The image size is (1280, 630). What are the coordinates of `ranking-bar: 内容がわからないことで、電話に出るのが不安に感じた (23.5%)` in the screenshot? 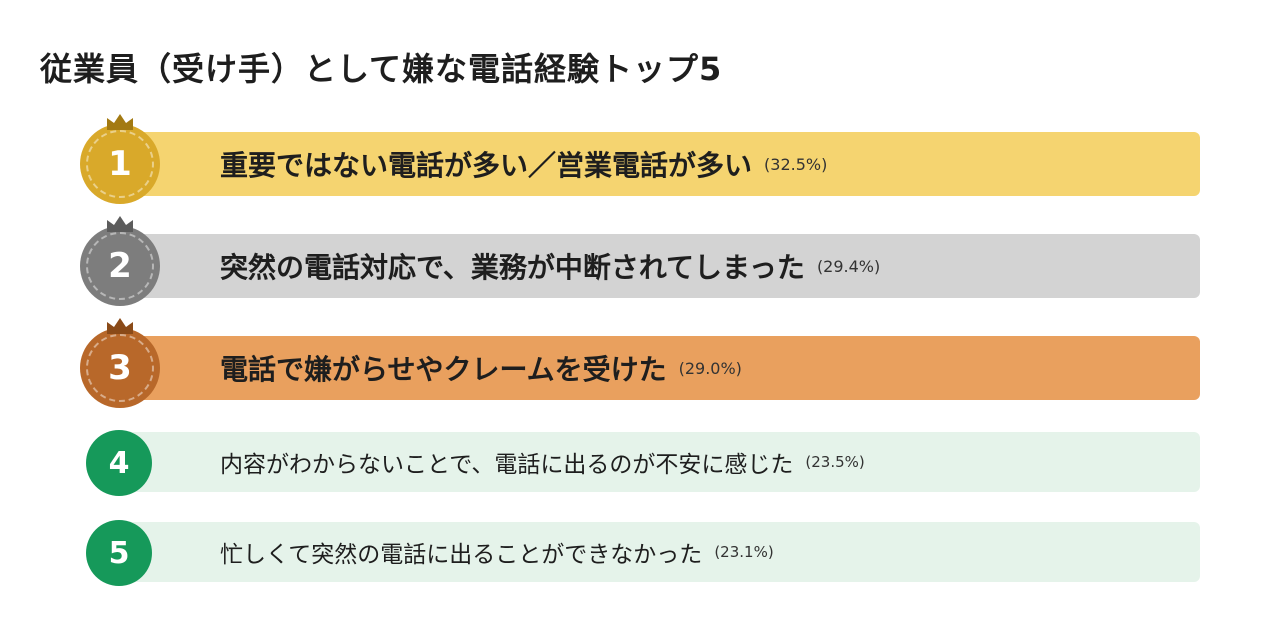 It's located at (660, 462).